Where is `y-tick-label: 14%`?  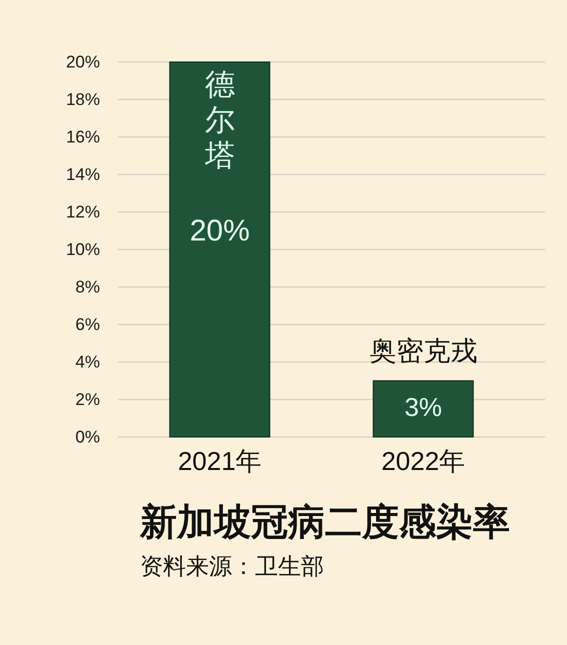 y-tick-label: 14% is located at coordinates (83, 174).